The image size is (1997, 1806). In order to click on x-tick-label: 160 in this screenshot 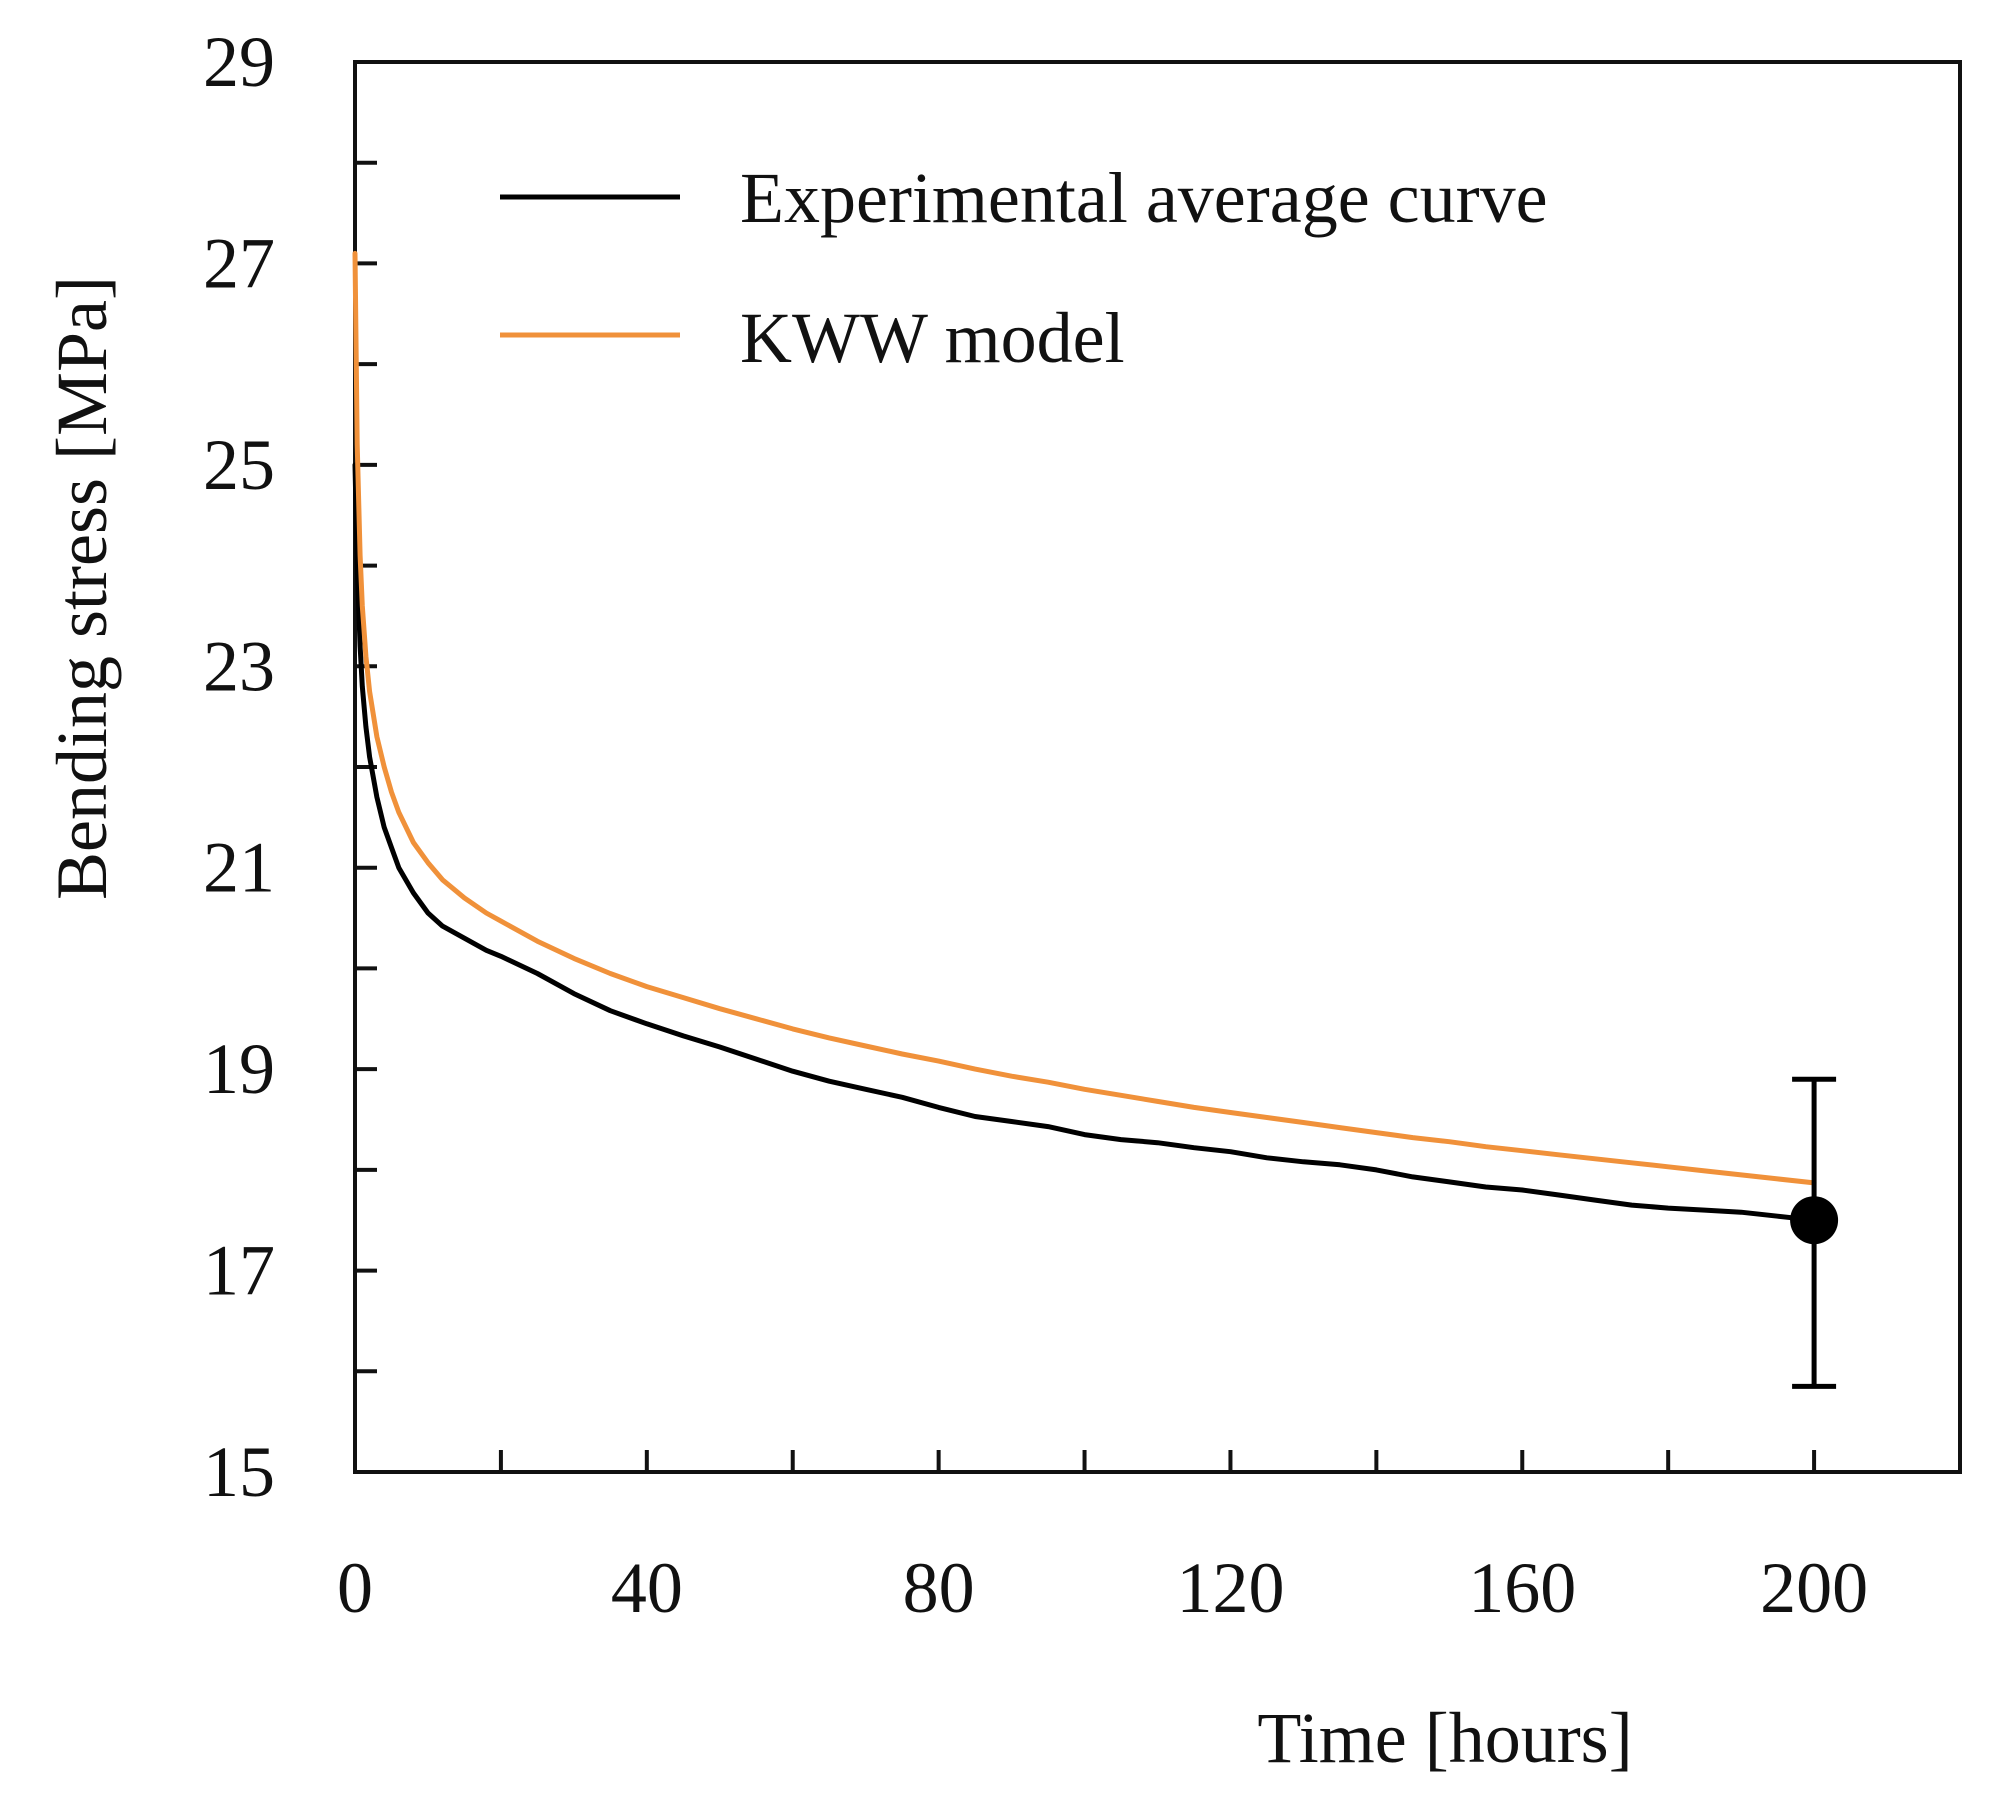, I will do `click(1522, 1588)`.